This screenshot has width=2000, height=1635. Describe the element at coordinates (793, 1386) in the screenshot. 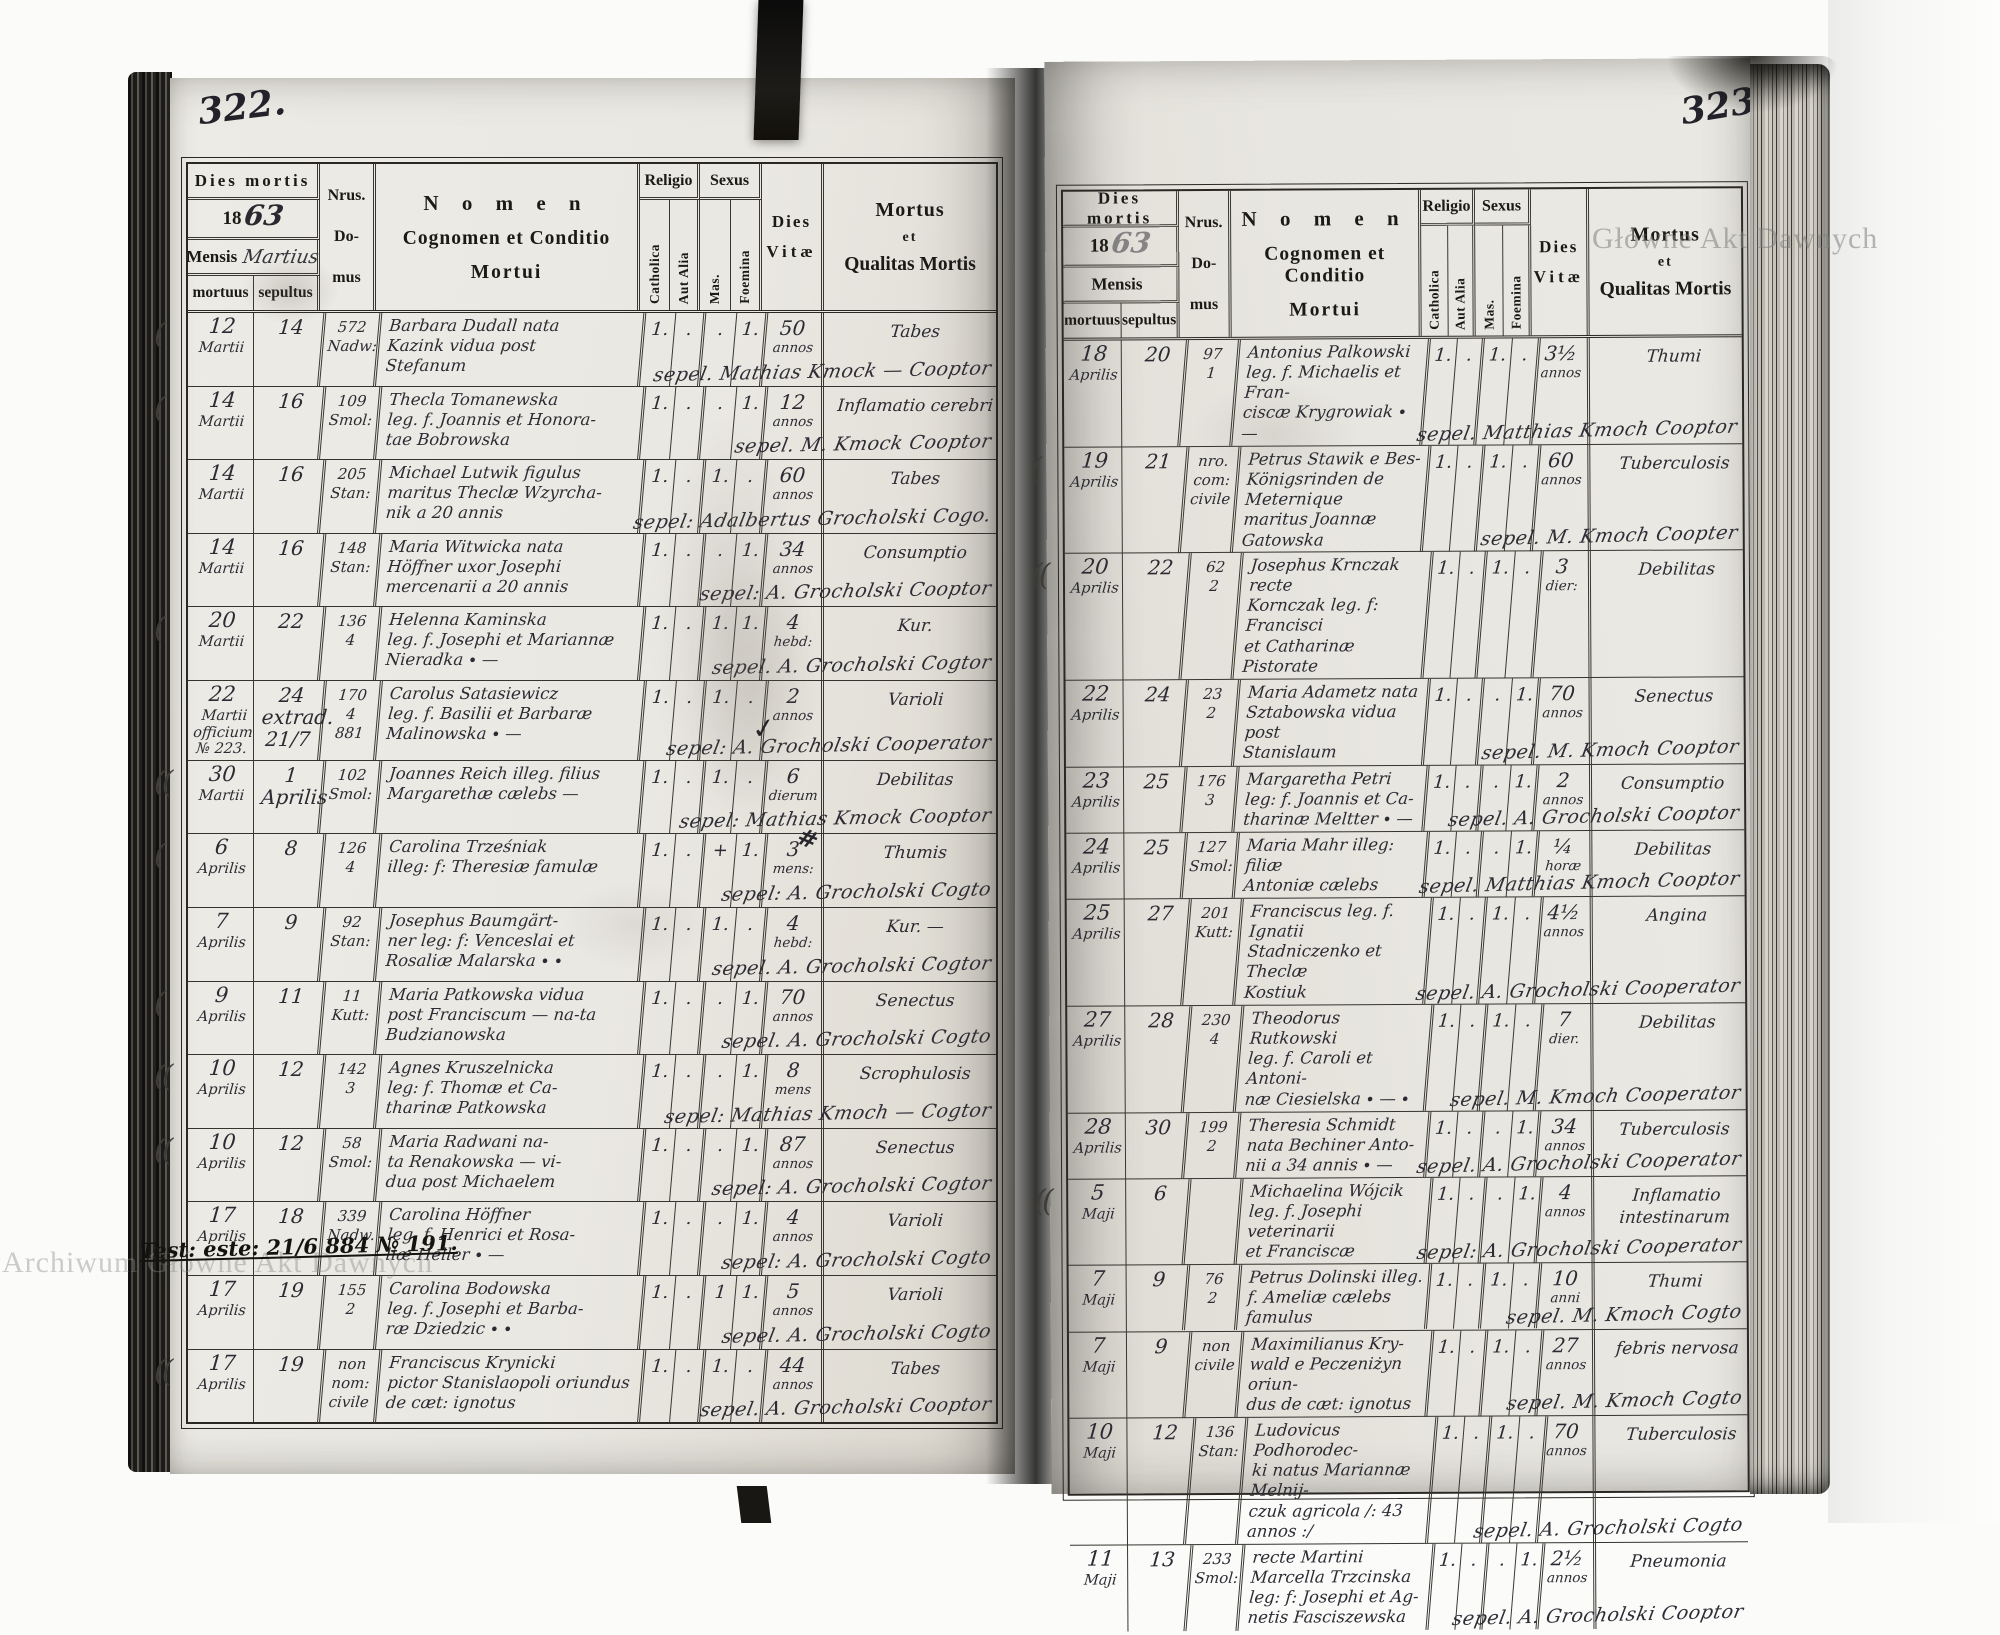

I see `dies-vitae-cell: 44 annos` at that location.